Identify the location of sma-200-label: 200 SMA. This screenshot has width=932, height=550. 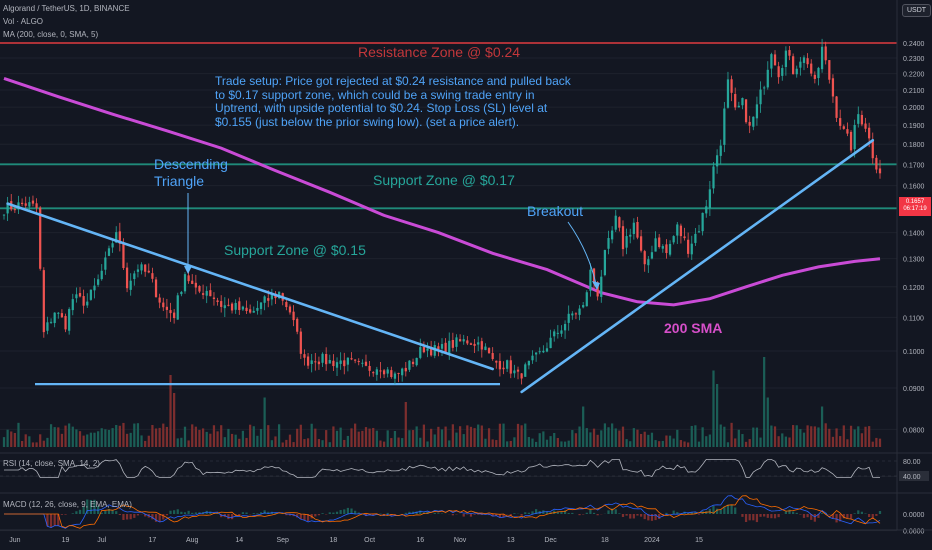
(693, 328).